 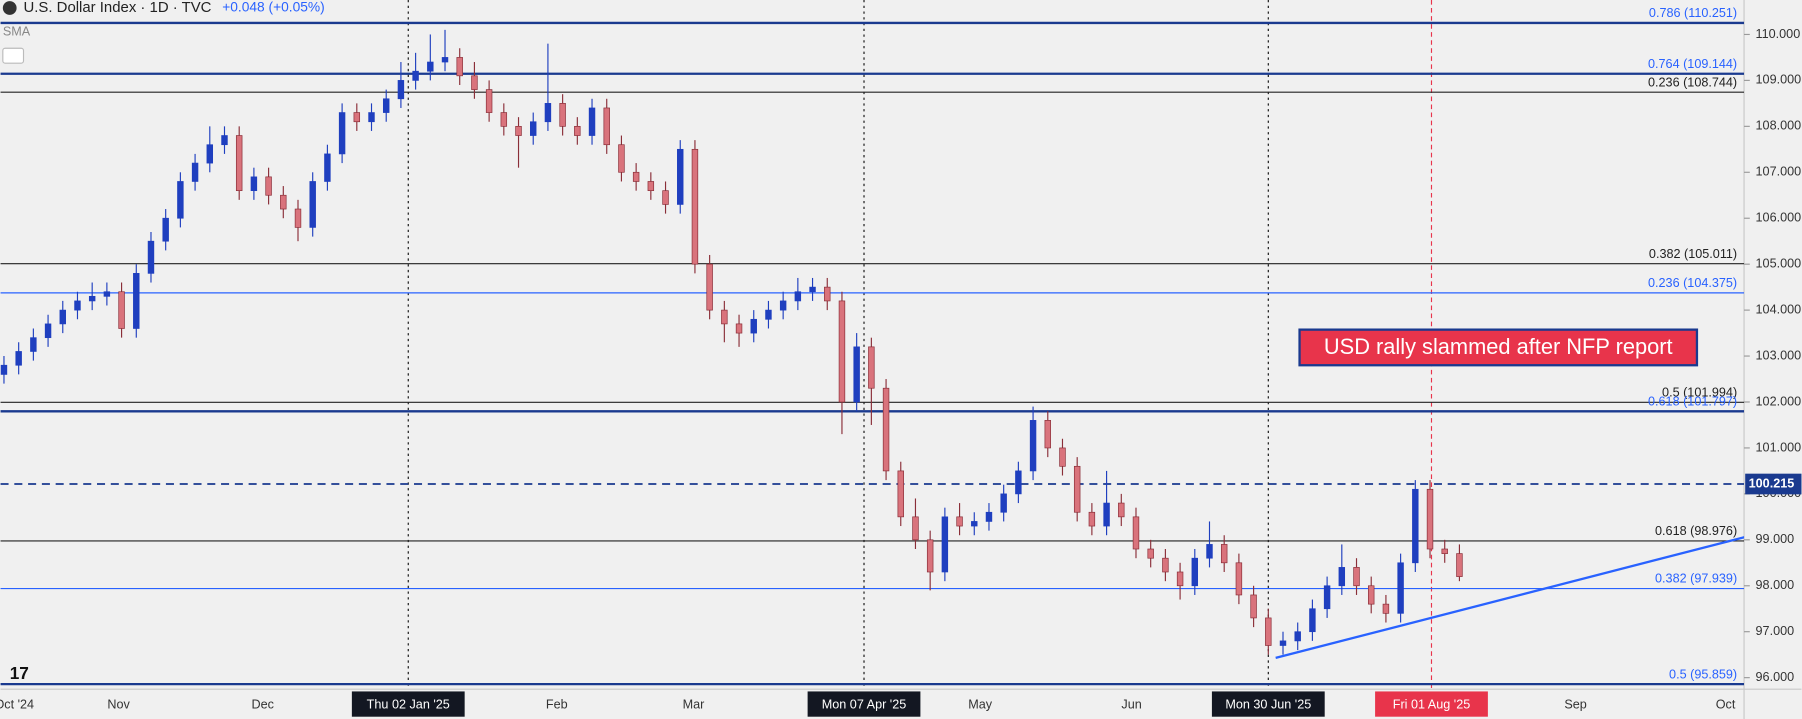 I want to click on x-tick-label: Dec, so click(x=262, y=705).